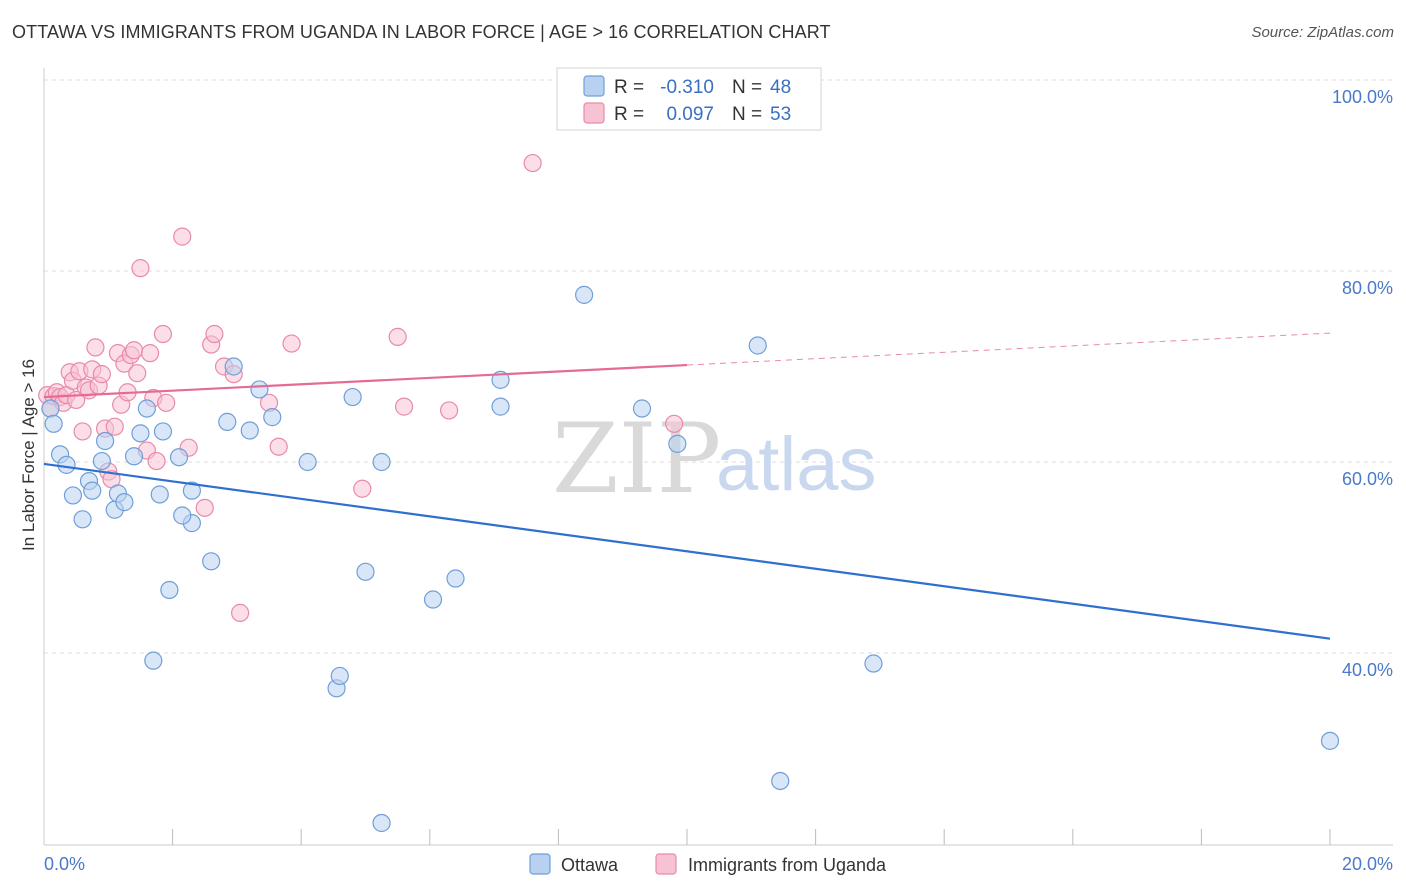 This screenshot has width=1406, height=892. Describe the element at coordinates (780, 114) in the screenshot. I see `stats-n-value-uganda: 53` at that location.